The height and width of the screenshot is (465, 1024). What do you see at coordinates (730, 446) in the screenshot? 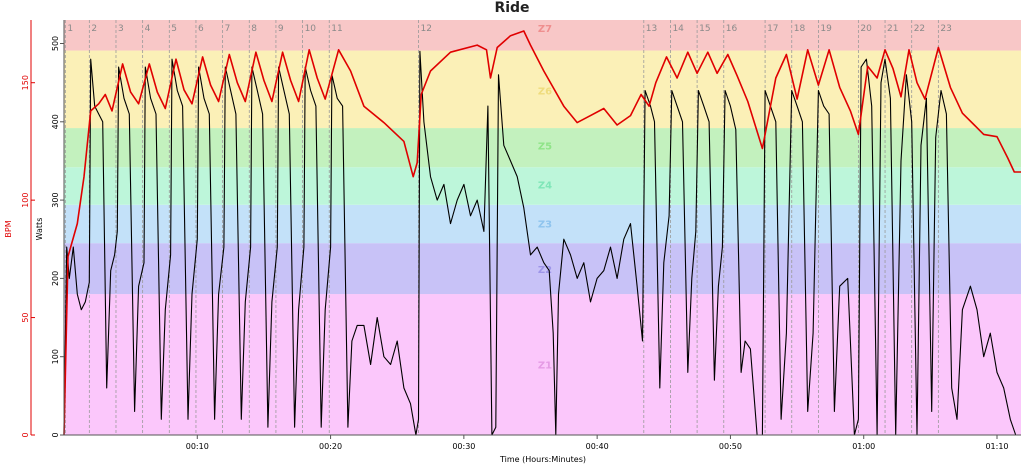
I see `x-tick-label: 00:50` at bounding box center [730, 446].